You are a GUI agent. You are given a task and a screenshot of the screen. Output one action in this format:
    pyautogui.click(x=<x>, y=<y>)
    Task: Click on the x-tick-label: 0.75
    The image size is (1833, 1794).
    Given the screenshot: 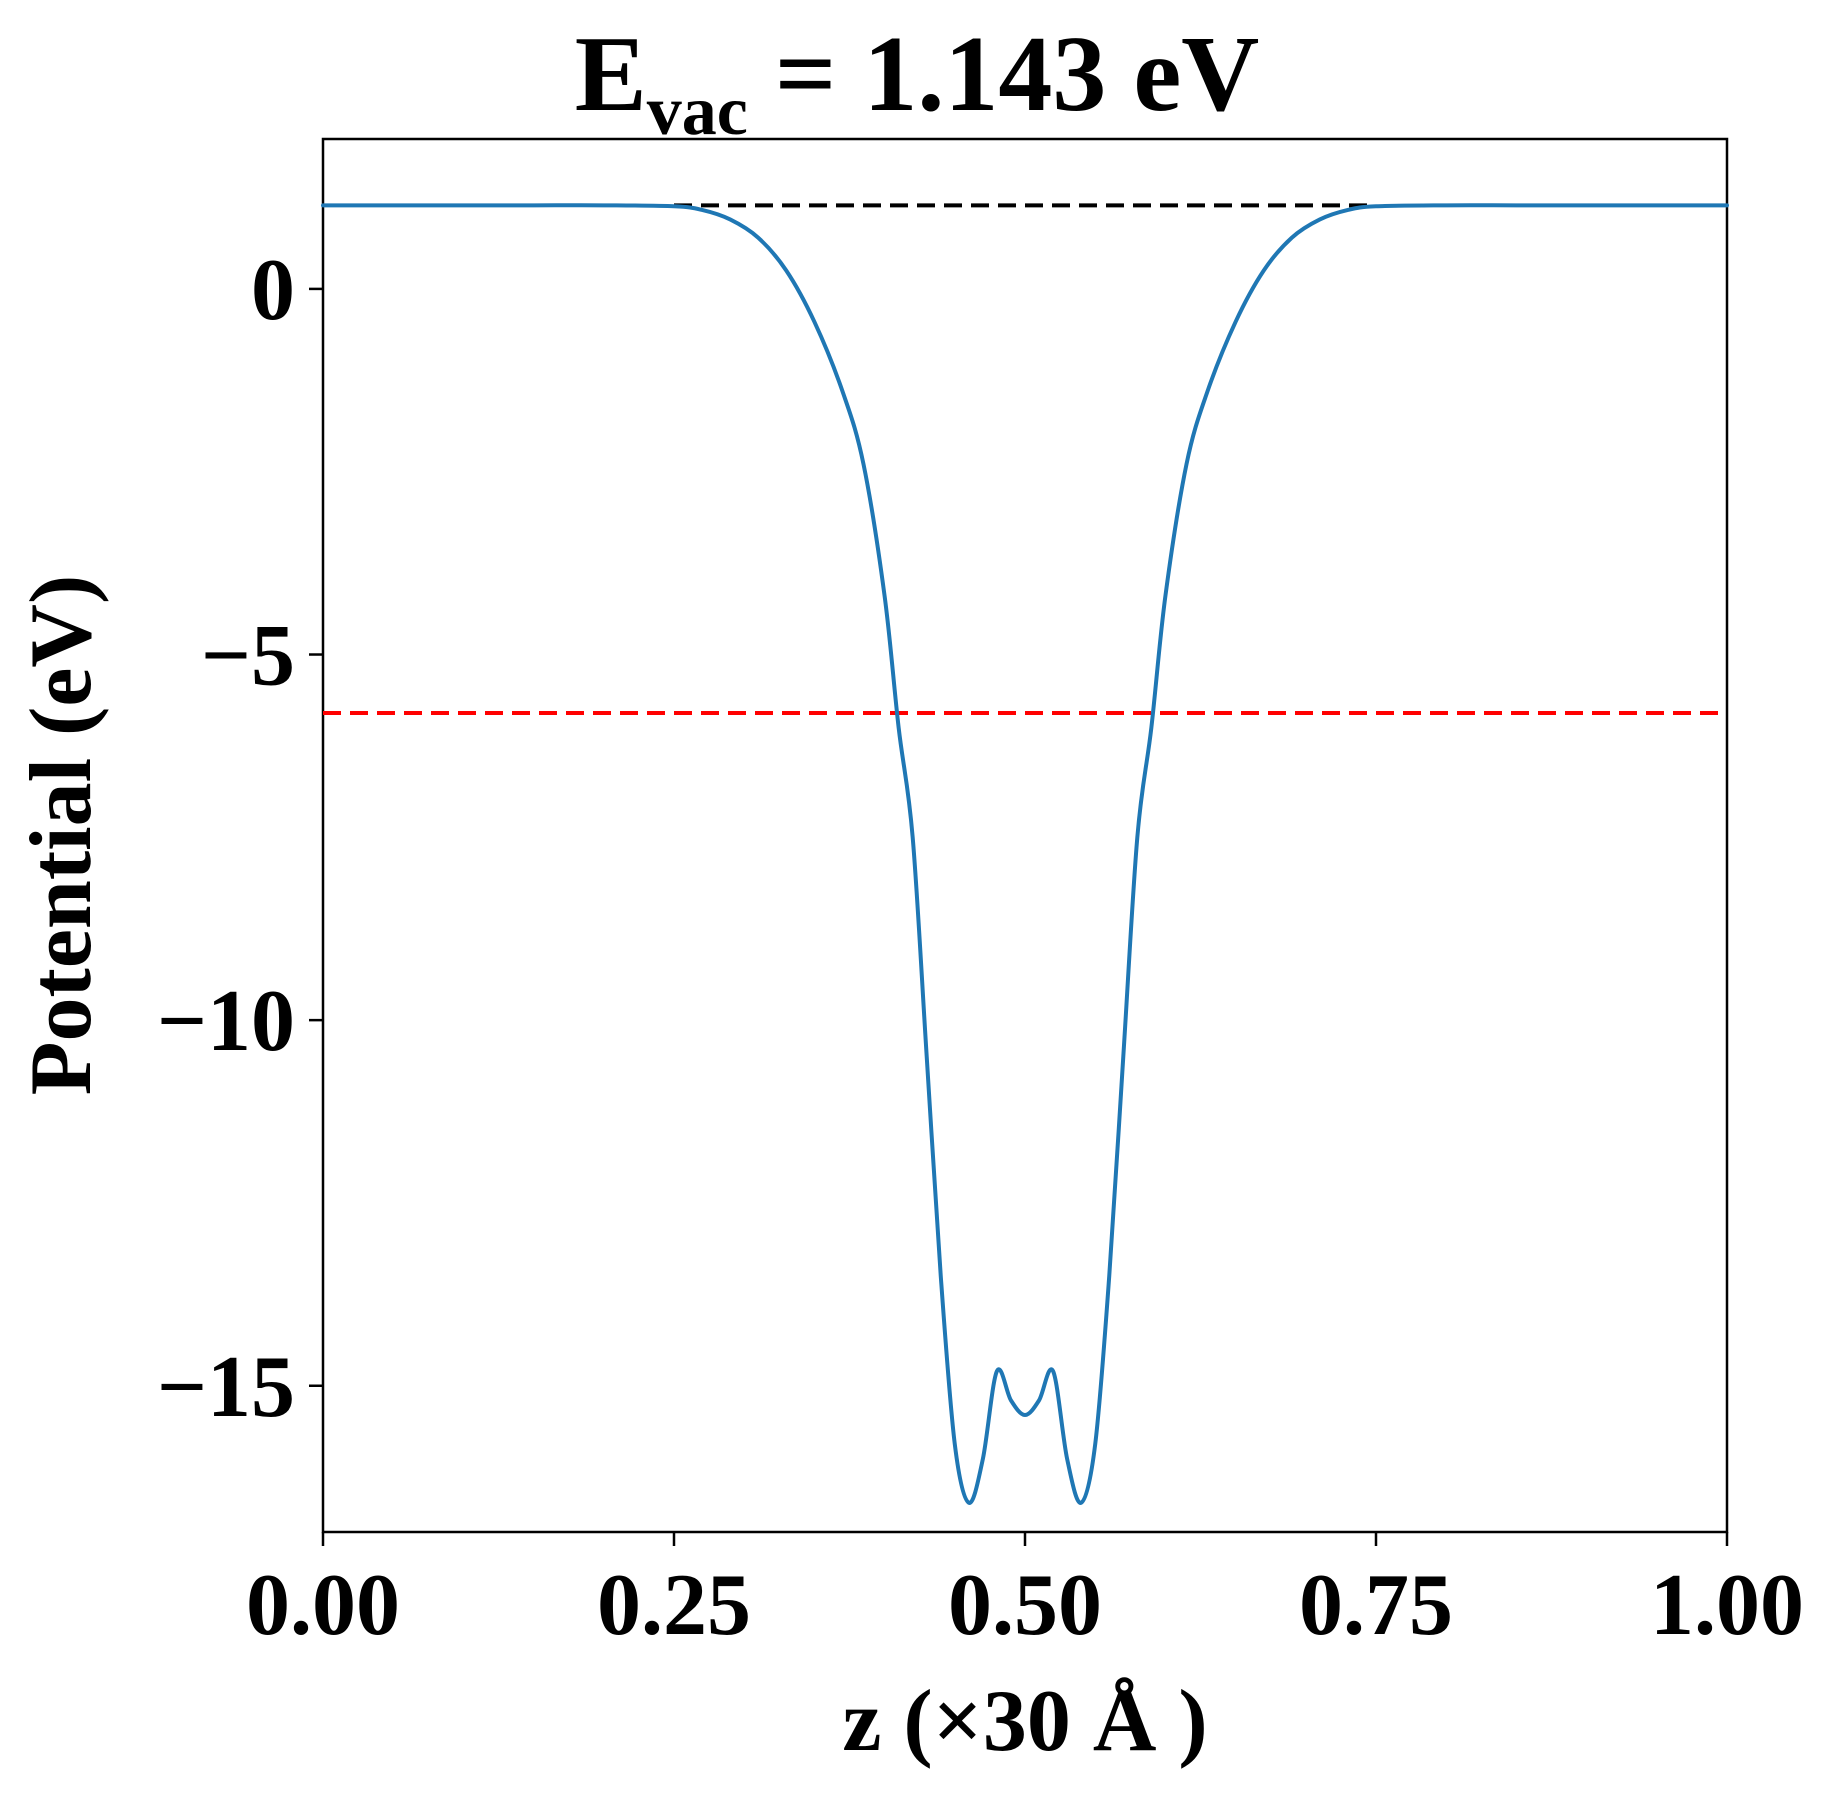 What is the action you would take?
    pyautogui.click(x=1376, y=1605)
    